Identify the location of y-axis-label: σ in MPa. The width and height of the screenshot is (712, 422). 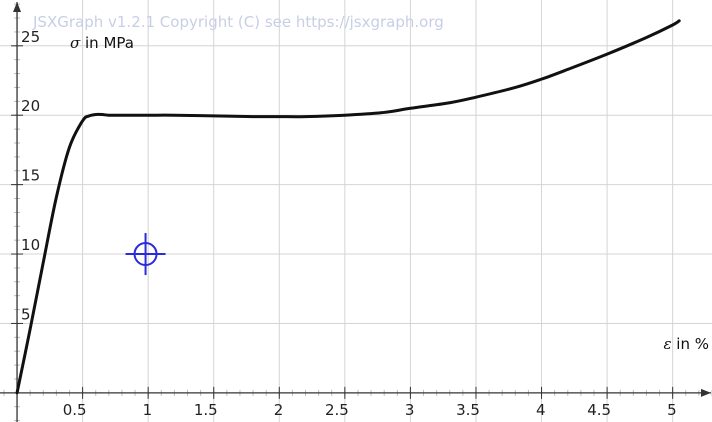
(102, 43).